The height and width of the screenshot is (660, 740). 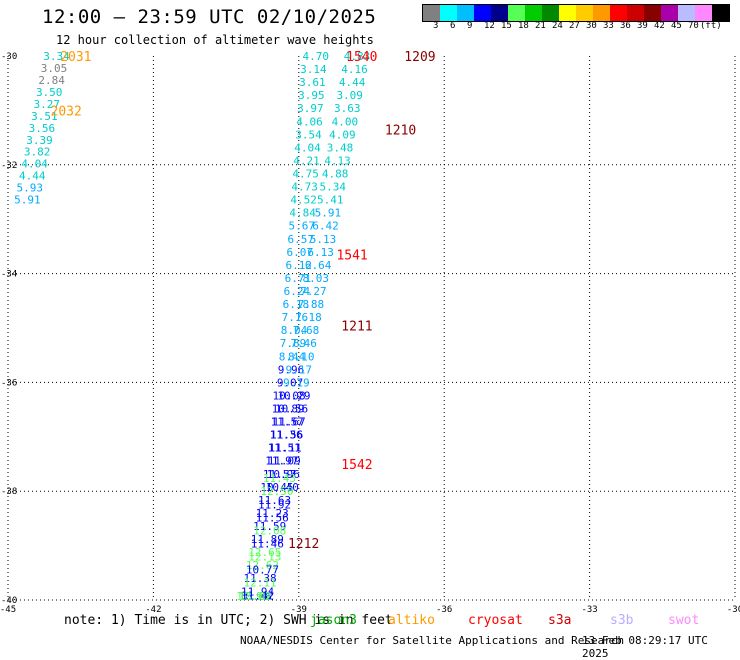 What do you see at coordinates (293, 395) in the screenshot?
I see `wave-height-value: 10.29` at bounding box center [293, 395].